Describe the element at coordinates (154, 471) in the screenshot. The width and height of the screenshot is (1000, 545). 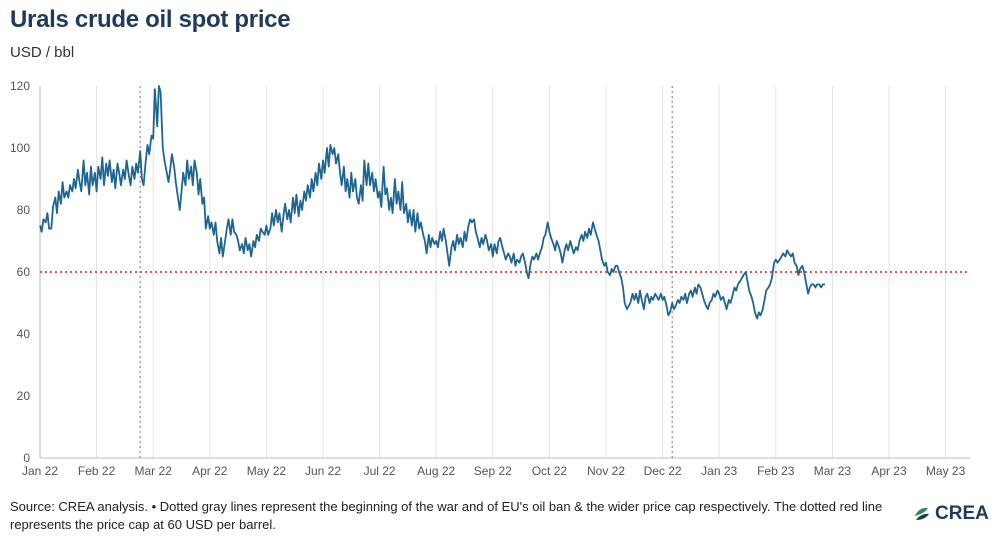
I see `x-tick-label: Mar 22` at that location.